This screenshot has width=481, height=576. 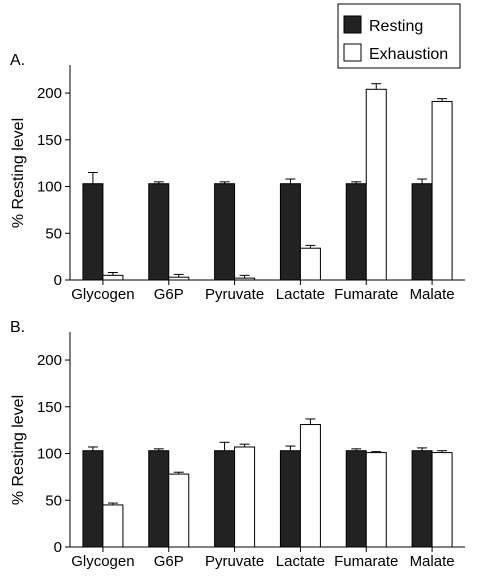 I want to click on legend-swatch-resting, so click(x=352, y=24).